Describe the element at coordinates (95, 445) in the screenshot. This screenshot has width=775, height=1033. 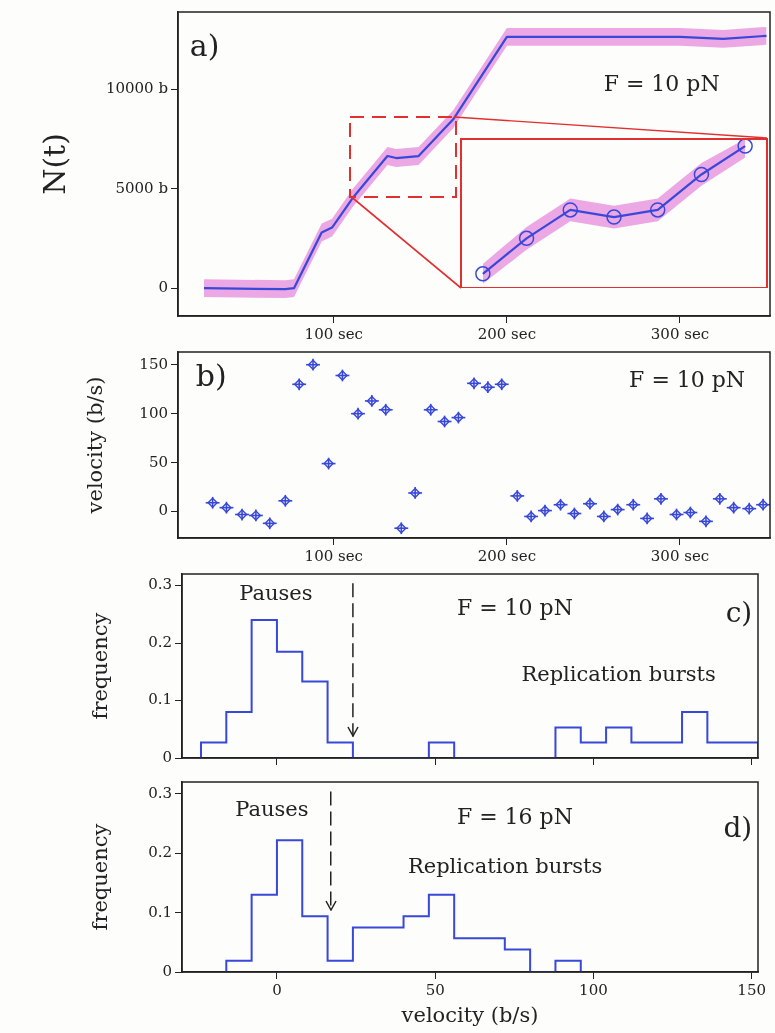
I see `y-axis-title: velocity (b/s)` at that location.